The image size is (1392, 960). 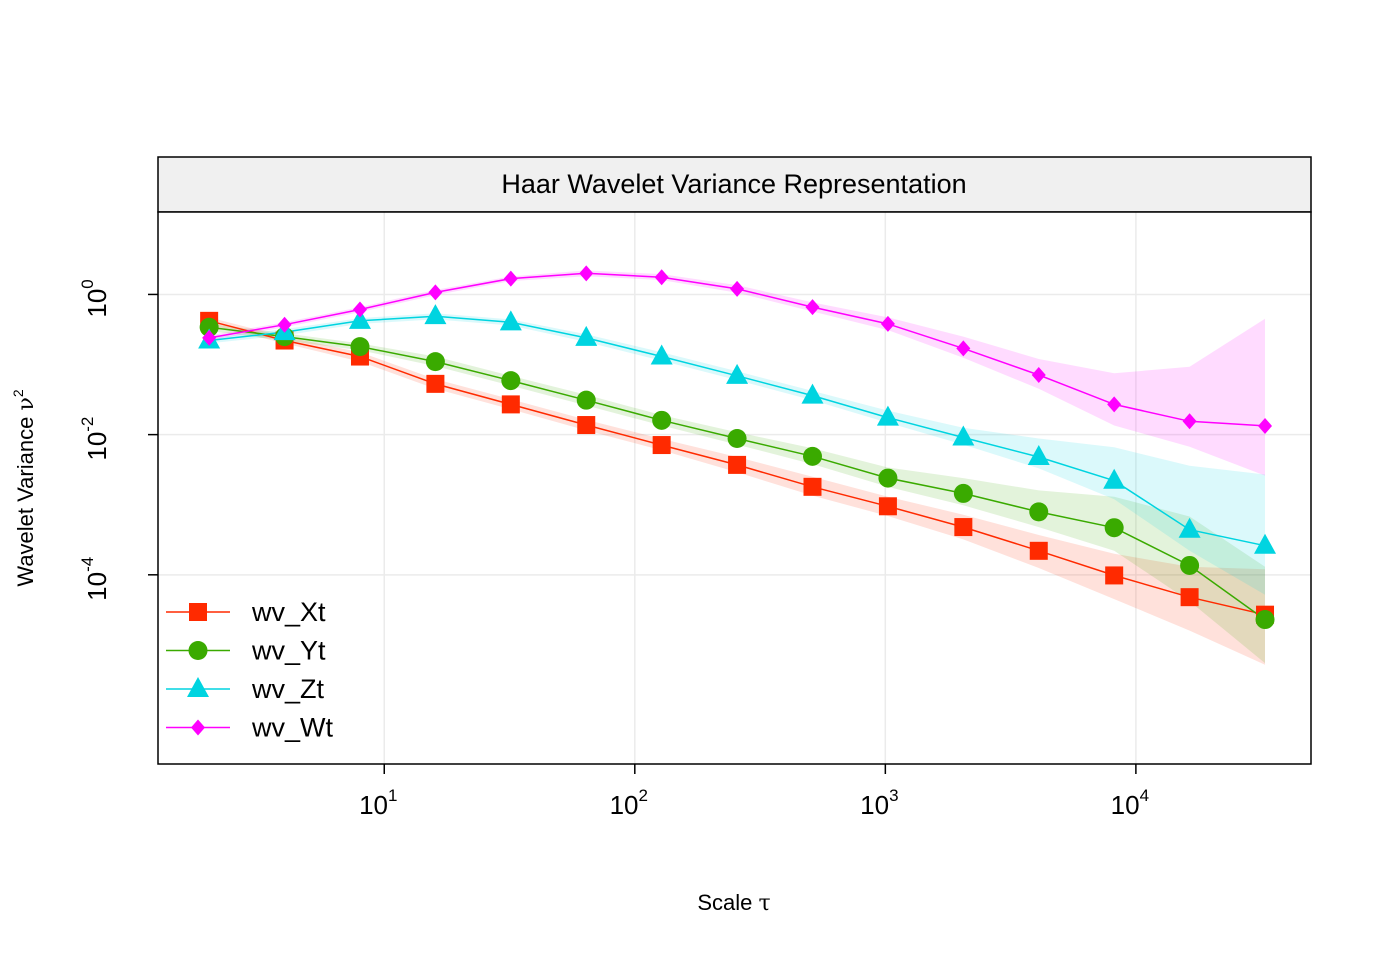 What do you see at coordinates (288, 612) in the screenshot?
I see `legend-label-wv-xt: wv_Xt` at bounding box center [288, 612].